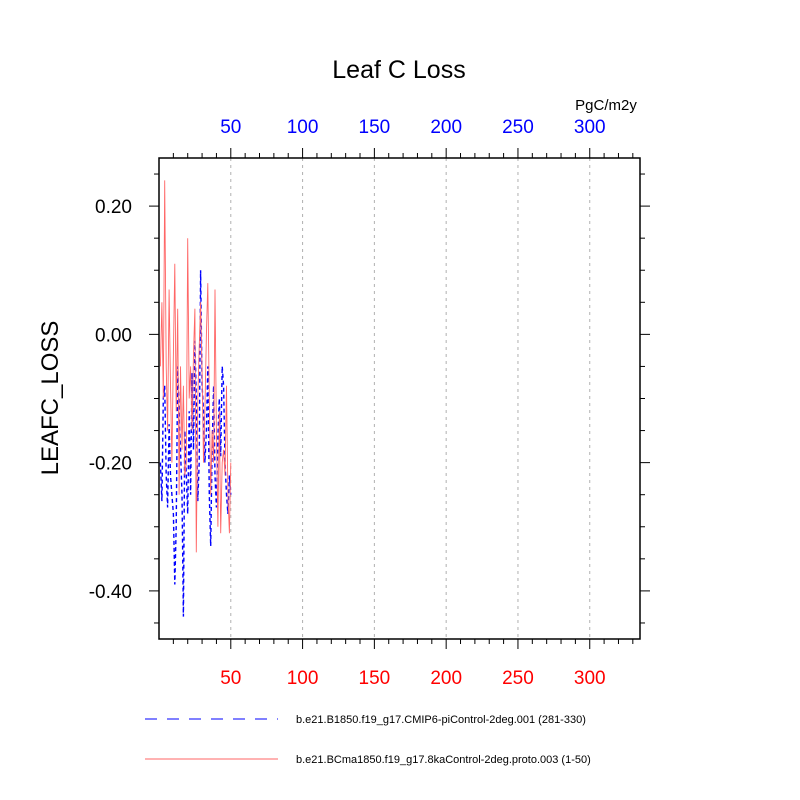 Image resolution: width=800 pixels, height=800 pixels. What do you see at coordinates (303, 127) in the screenshot?
I see `top-x-tick-label: 100` at bounding box center [303, 127].